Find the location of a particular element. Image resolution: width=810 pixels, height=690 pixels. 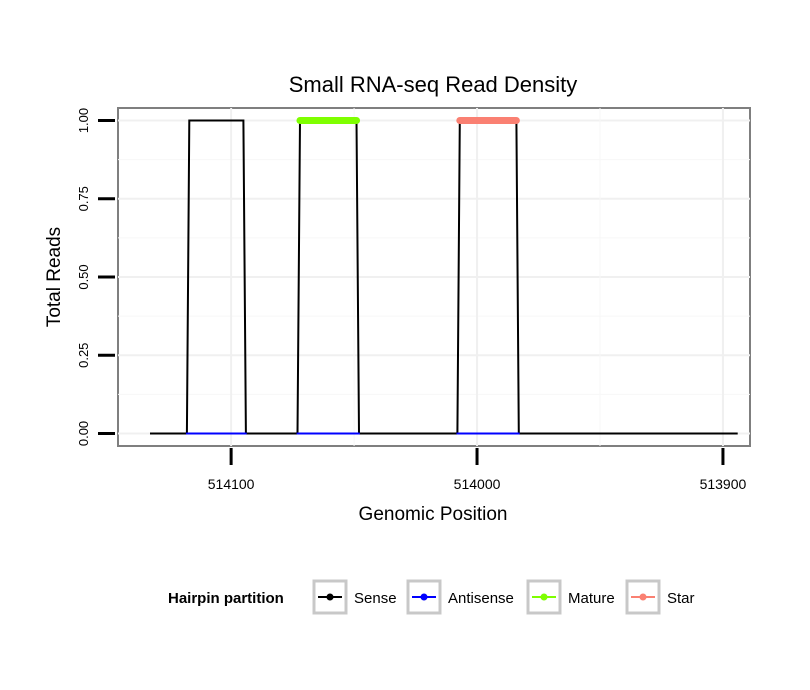

legend-dot-antisense is located at coordinates (424, 597).